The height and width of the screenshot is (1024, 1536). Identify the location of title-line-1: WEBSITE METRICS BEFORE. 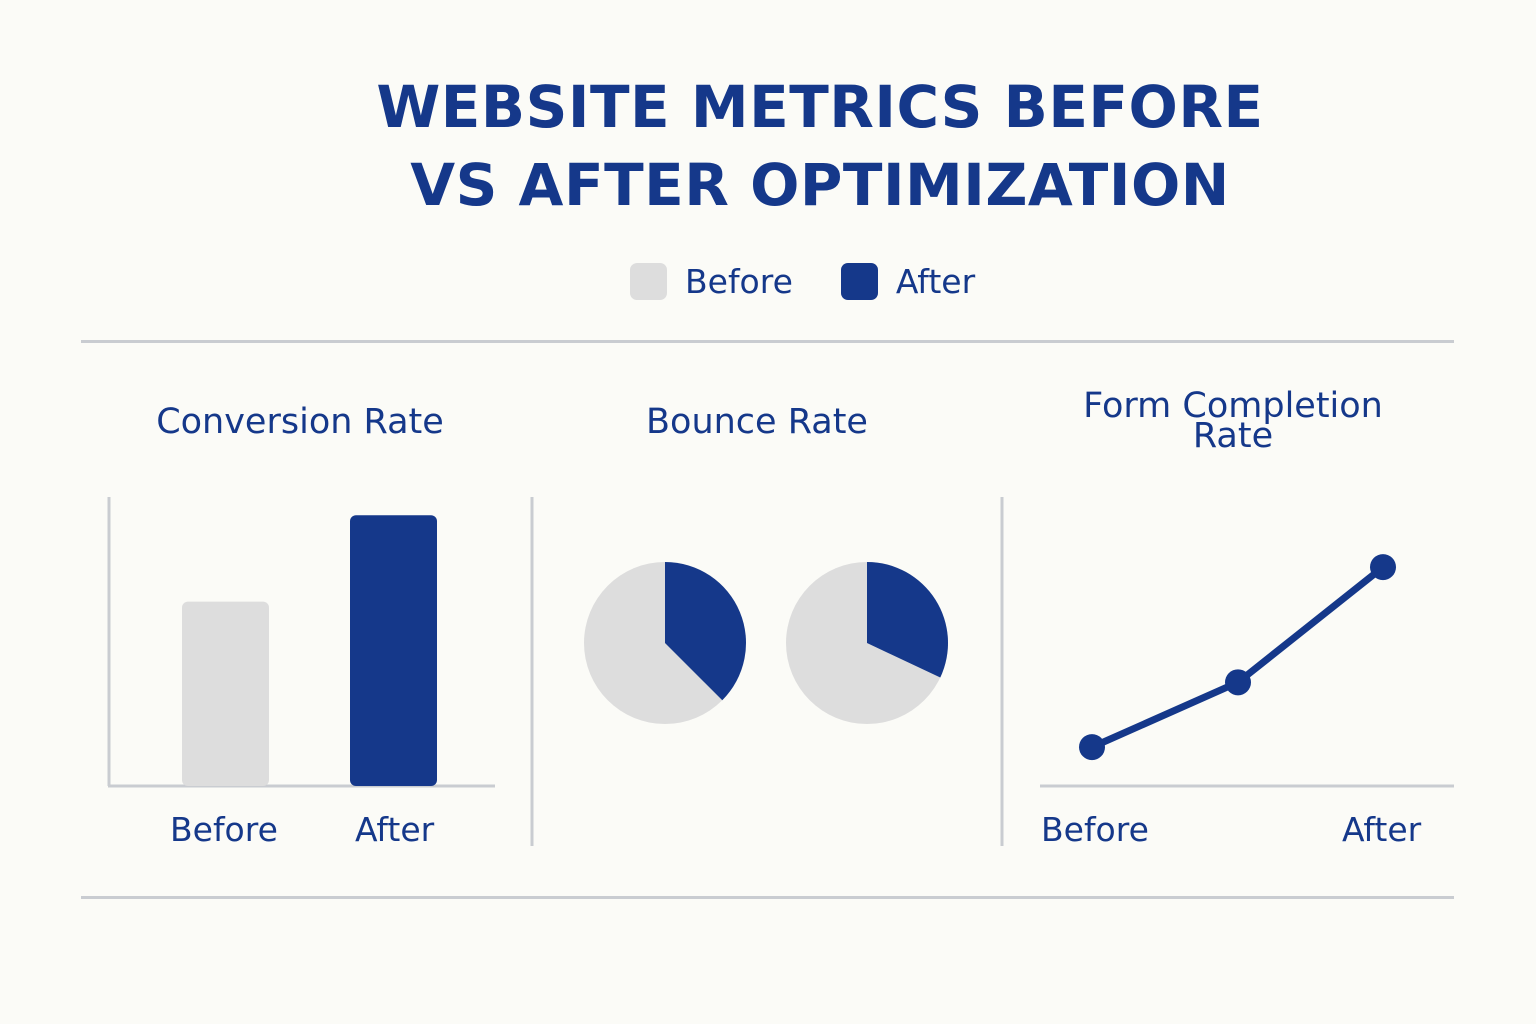
(820, 107).